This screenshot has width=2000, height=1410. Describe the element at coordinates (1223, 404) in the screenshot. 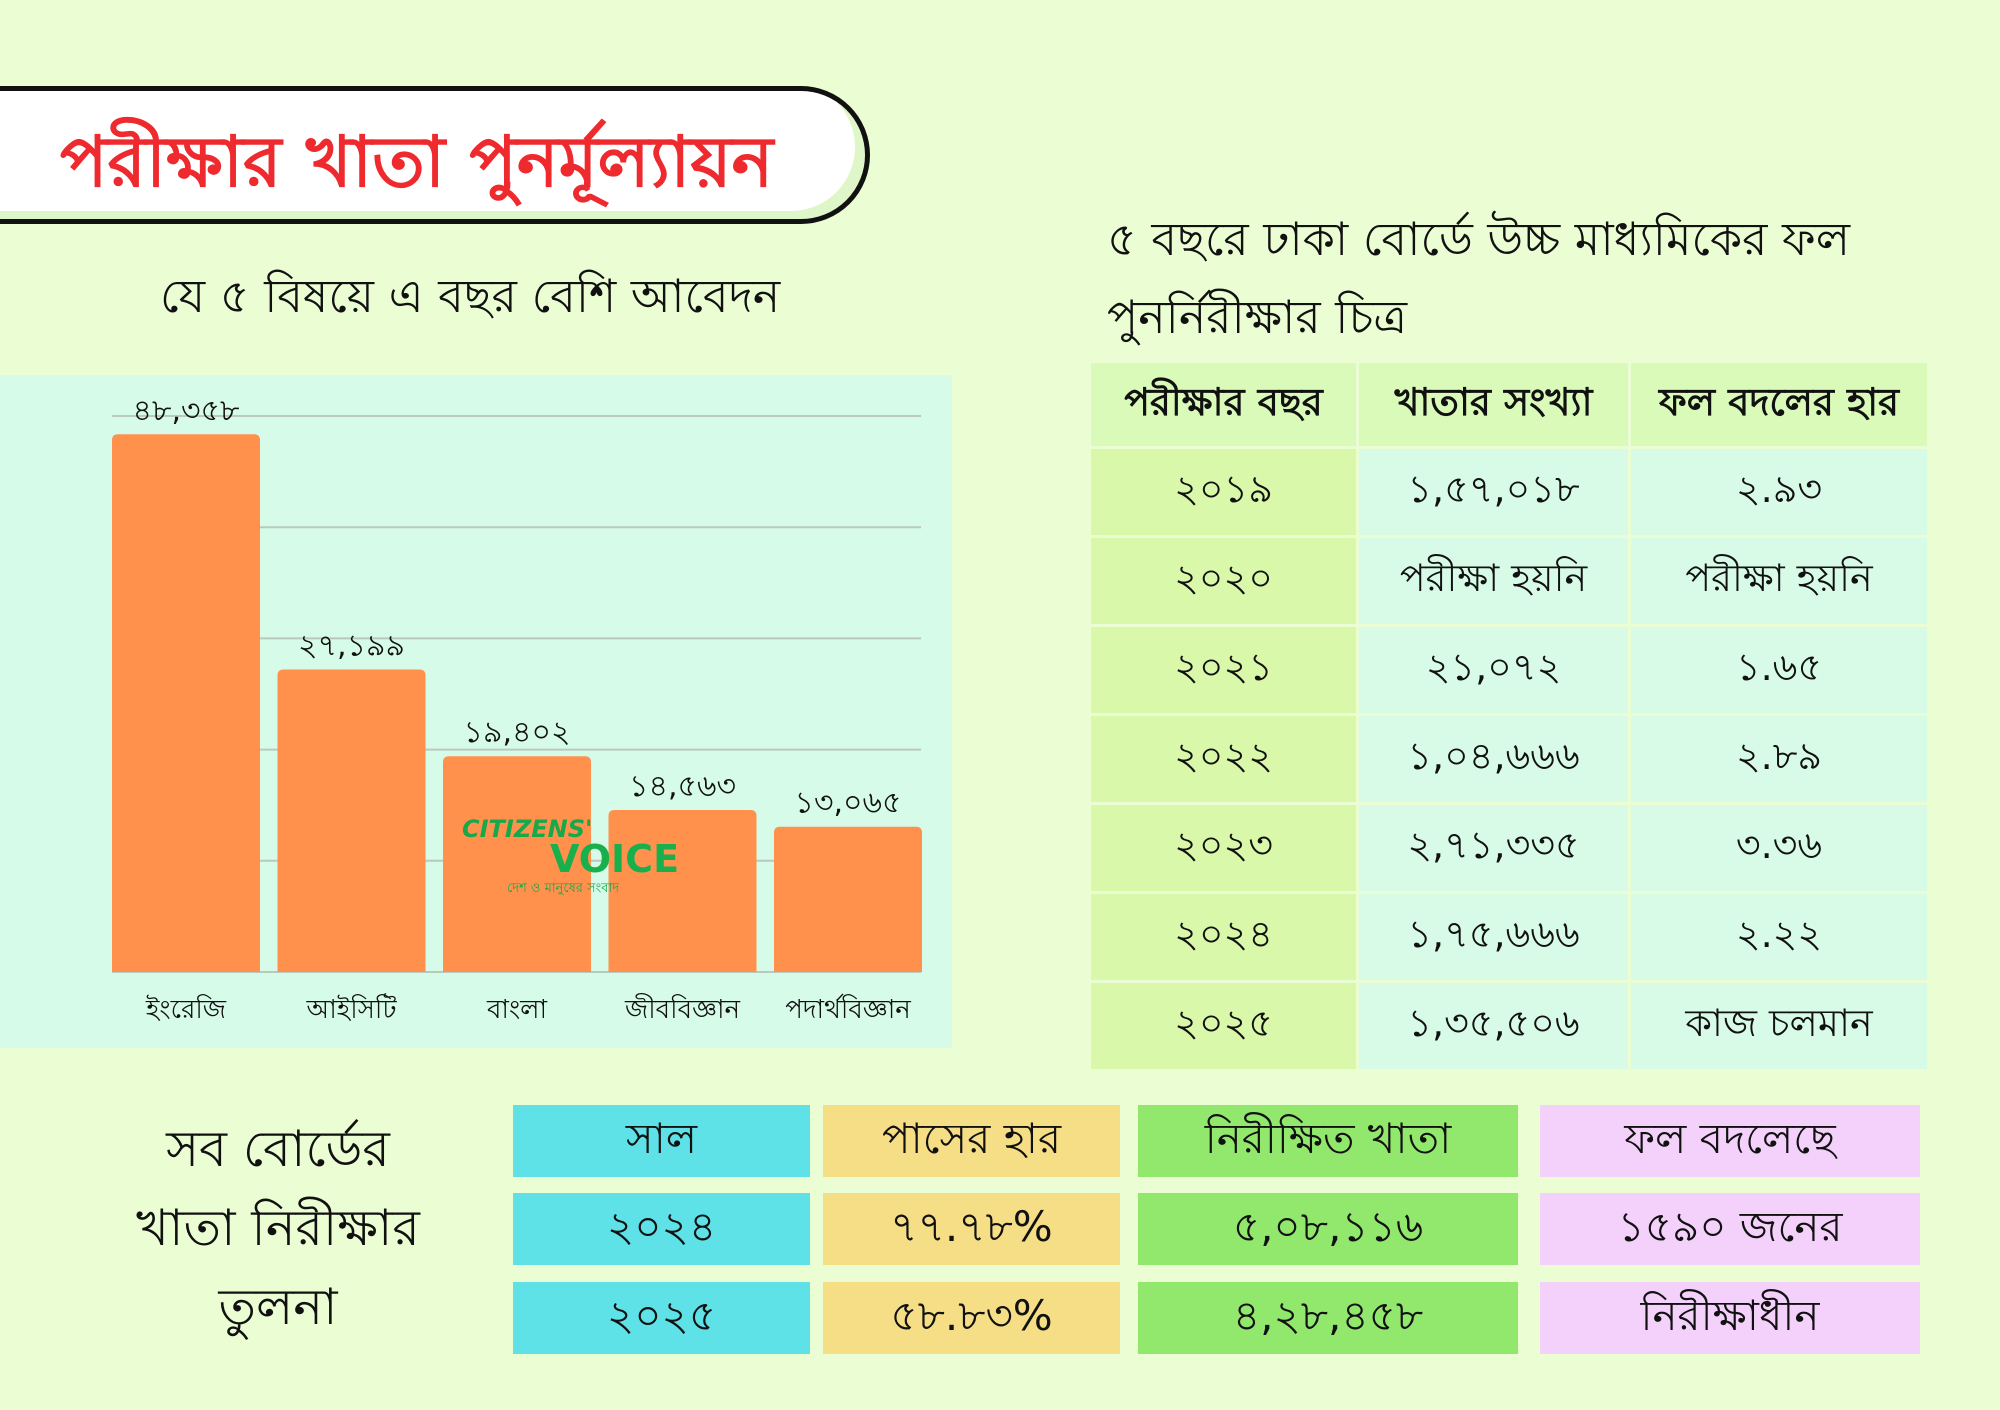

I see `header-year: পরীক্ষার বছর` at that location.